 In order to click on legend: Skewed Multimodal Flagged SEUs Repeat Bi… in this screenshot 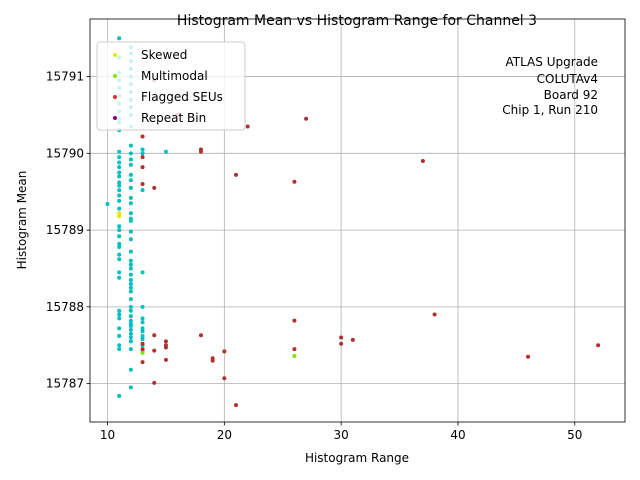, I will do `click(171, 86)`.